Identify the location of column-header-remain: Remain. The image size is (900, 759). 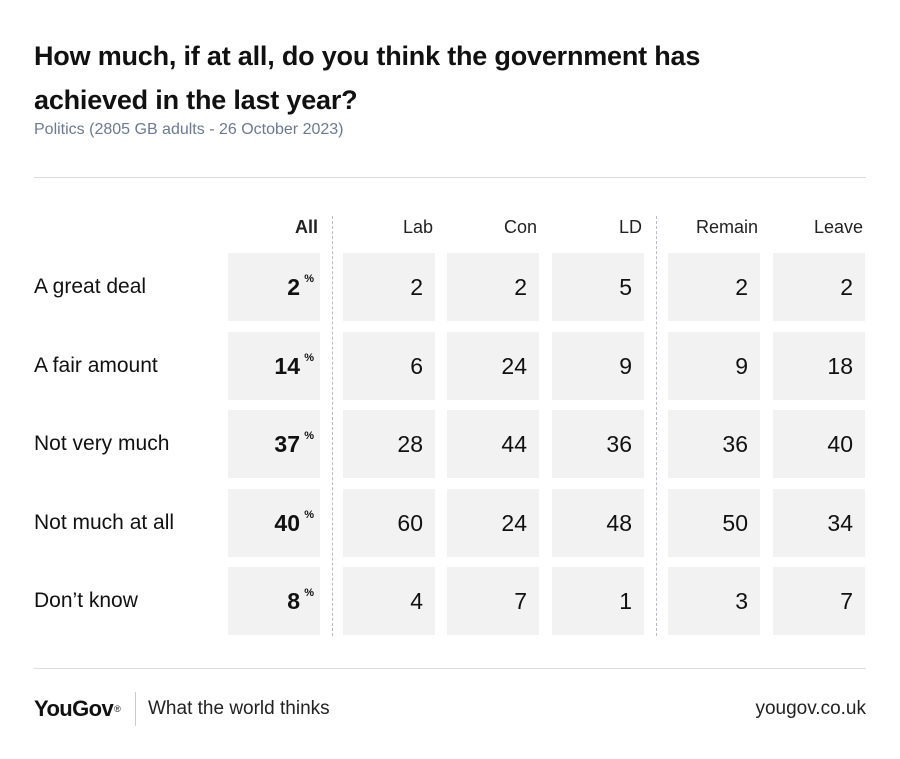
(726, 227).